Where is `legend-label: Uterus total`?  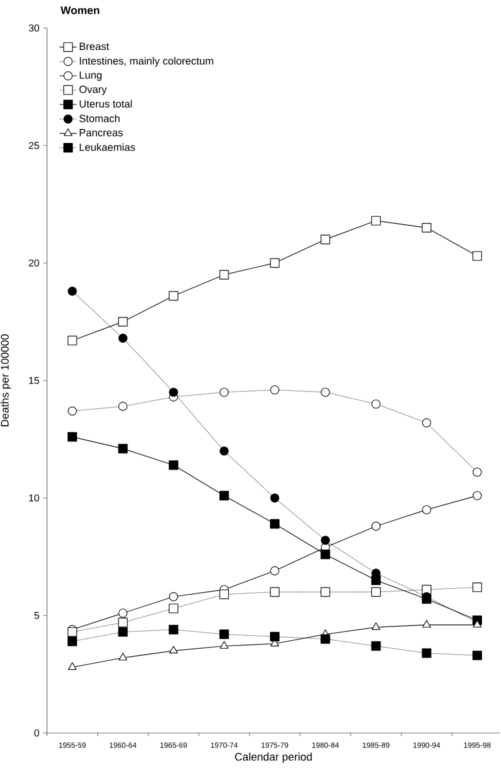
legend-label: Uterus total is located at coordinates (106, 104).